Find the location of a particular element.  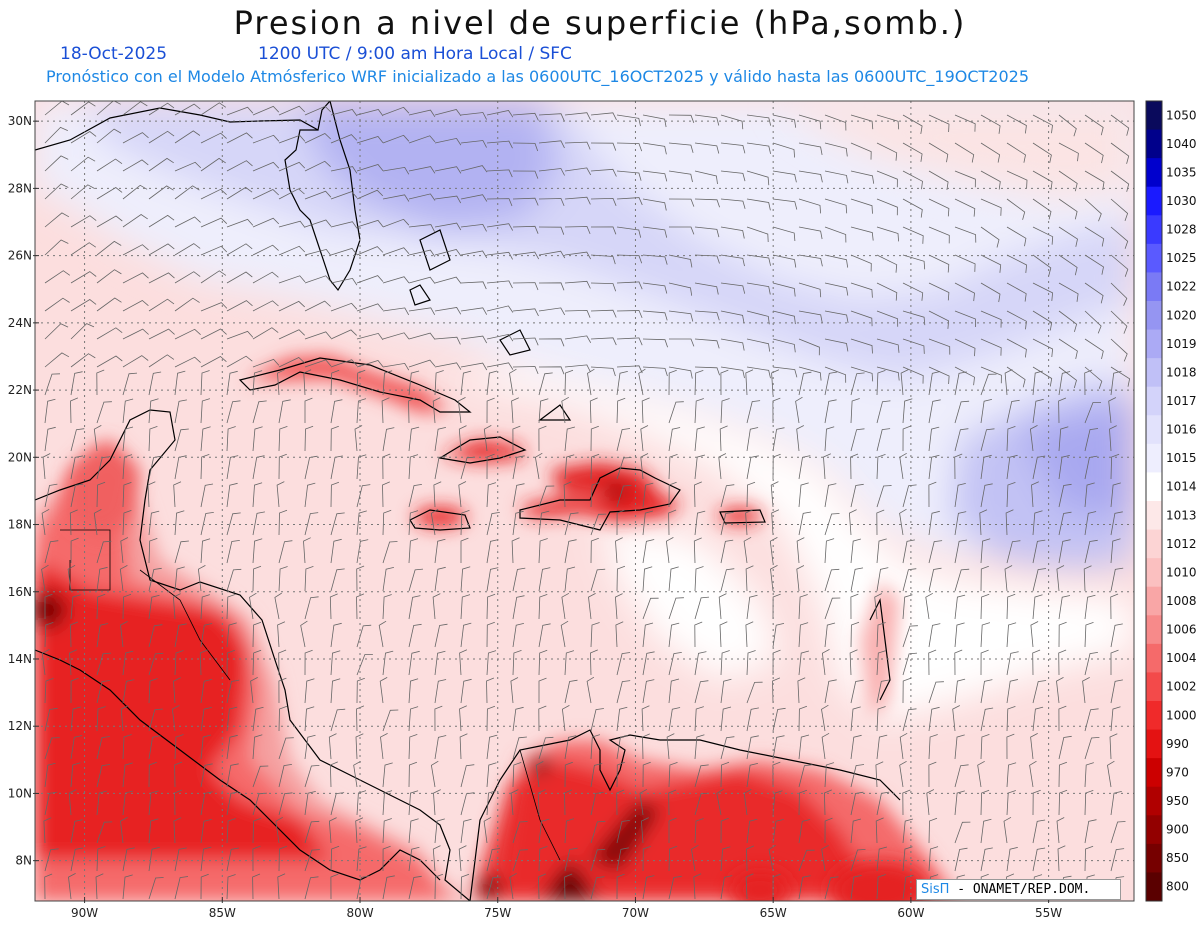

colorbar-label: 1013 is located at coordinates (1181, 515).